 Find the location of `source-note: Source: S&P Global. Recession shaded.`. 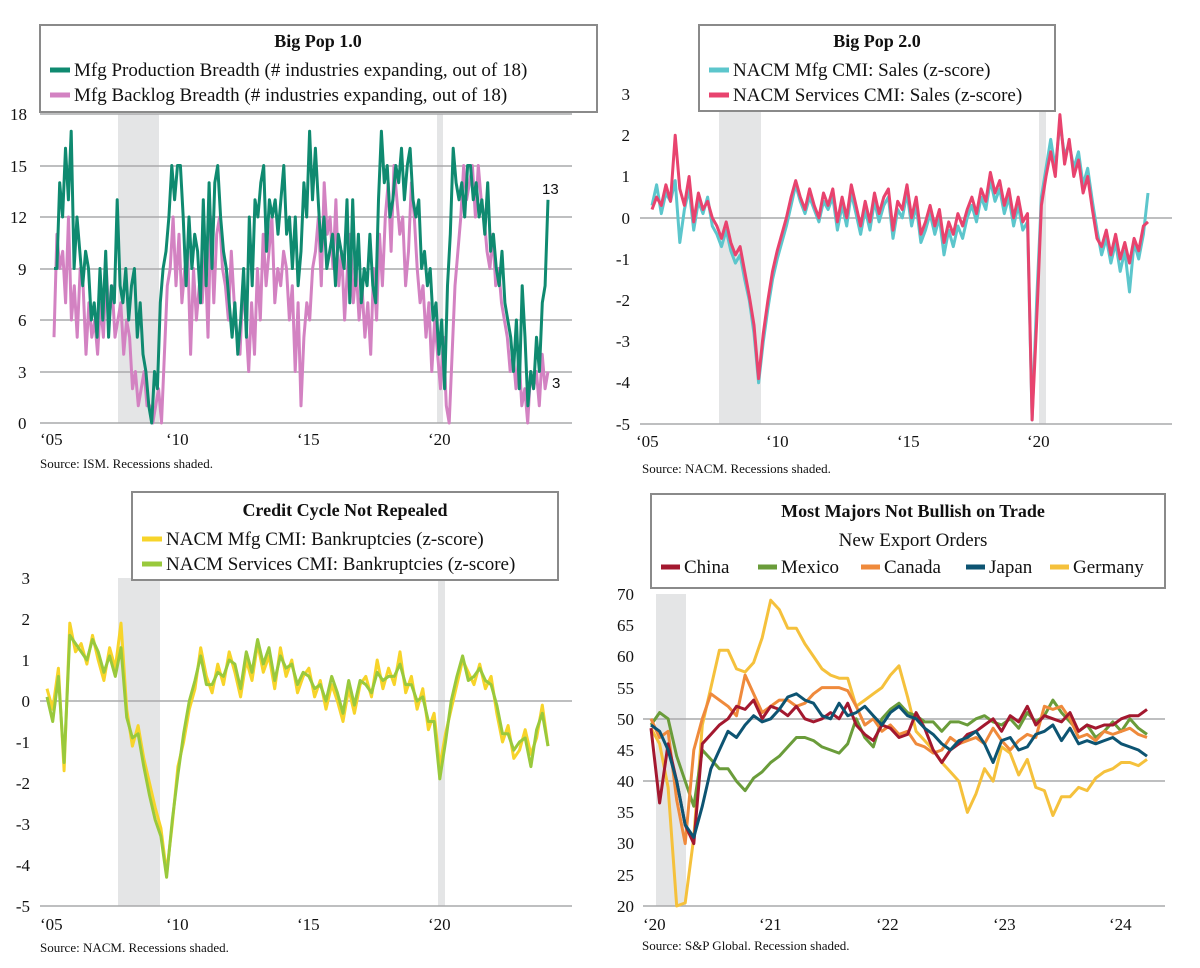

source-note: Source: S&P Global. Recession shaded. is located at coordinates (746, 945).